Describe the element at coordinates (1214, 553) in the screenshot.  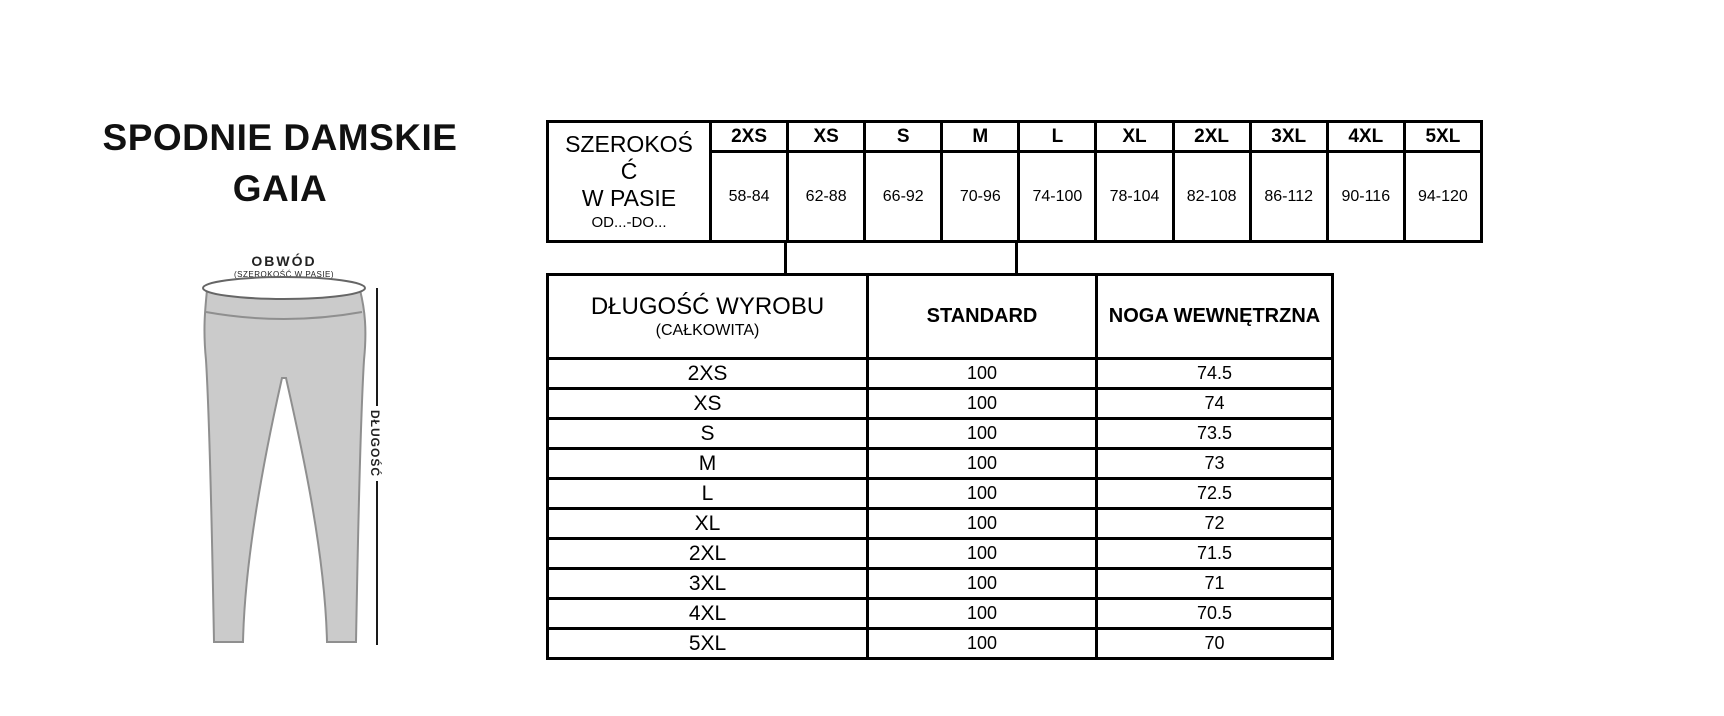
I see `inner-leg-cell: 71.5` at that location.